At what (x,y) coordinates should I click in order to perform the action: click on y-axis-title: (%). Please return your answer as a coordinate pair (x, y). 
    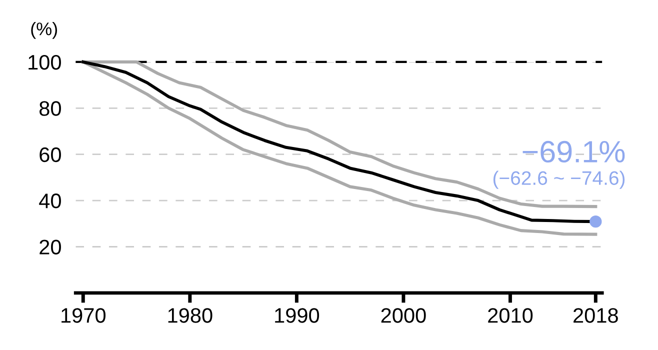
    Looking at the image, I should click on (44, 30).